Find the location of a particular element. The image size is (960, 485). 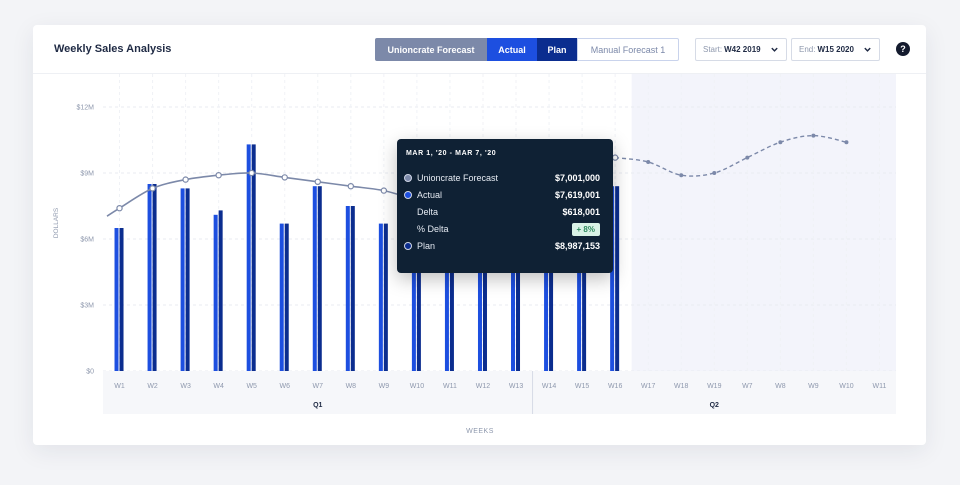

x-tick-label: W7 is located at coordinates (747, 386).